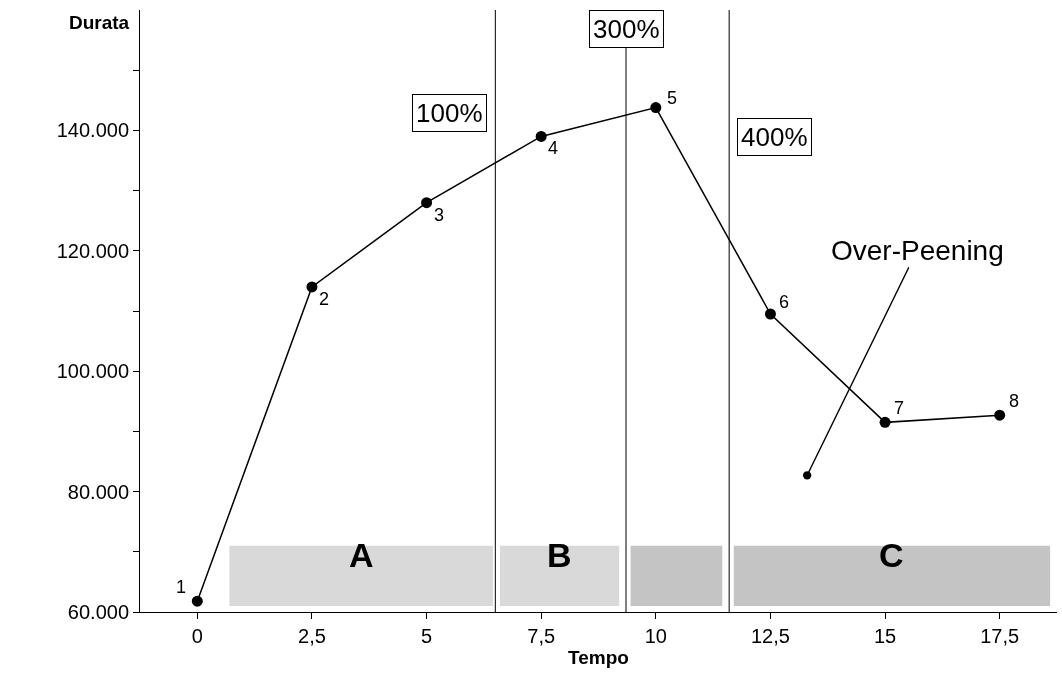 The width and height of the screenshot is (1062, 697). Describe the element at coordinates (427, 636) in the screenshot. I see `x-tick-label: 5` at that location.